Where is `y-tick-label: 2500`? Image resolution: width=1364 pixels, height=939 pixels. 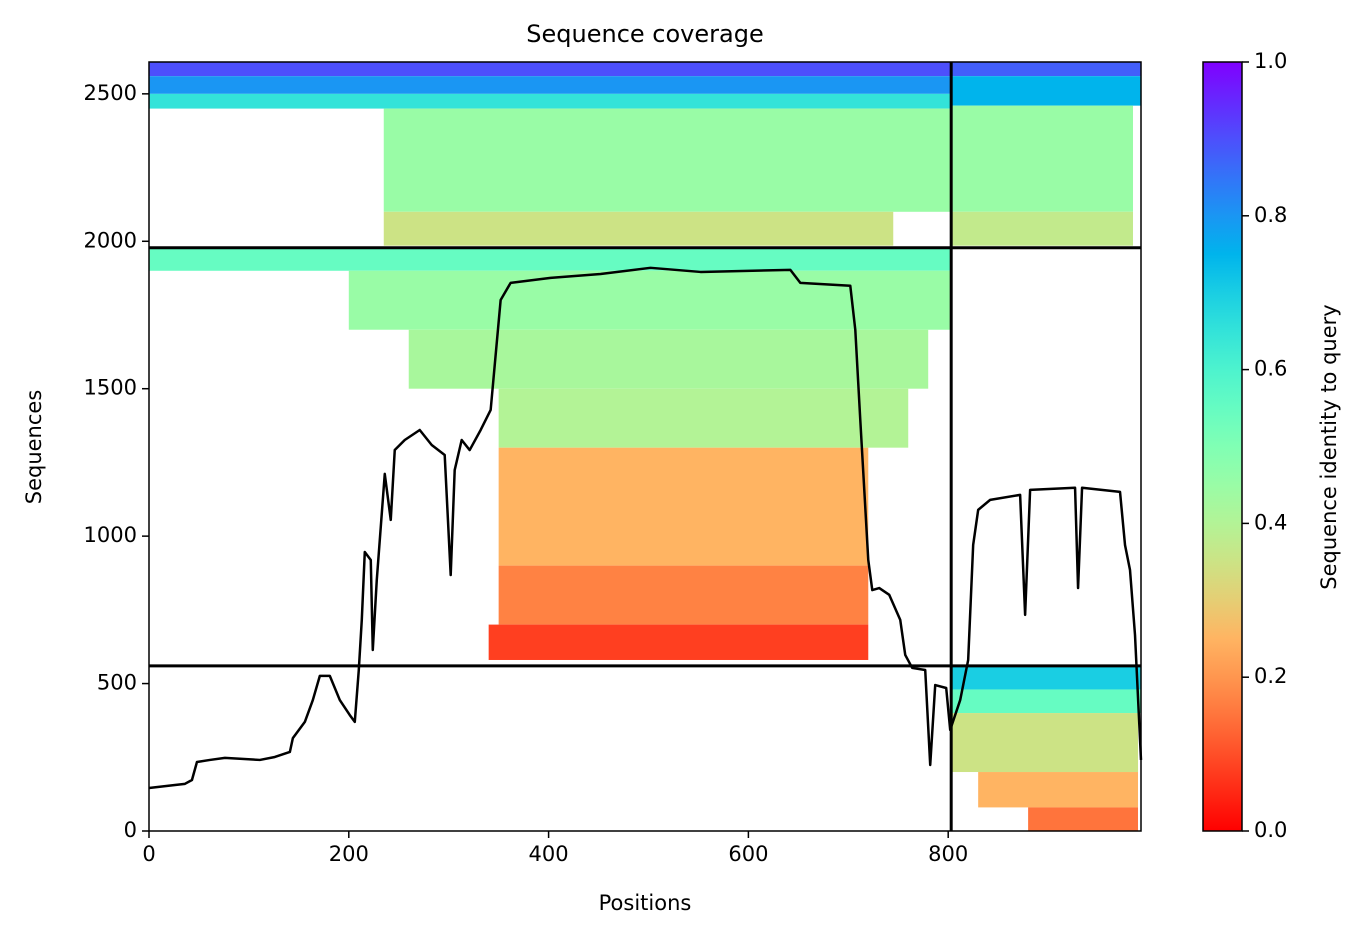 y-tick-label: 2500 is located at coordinates (110, 93).